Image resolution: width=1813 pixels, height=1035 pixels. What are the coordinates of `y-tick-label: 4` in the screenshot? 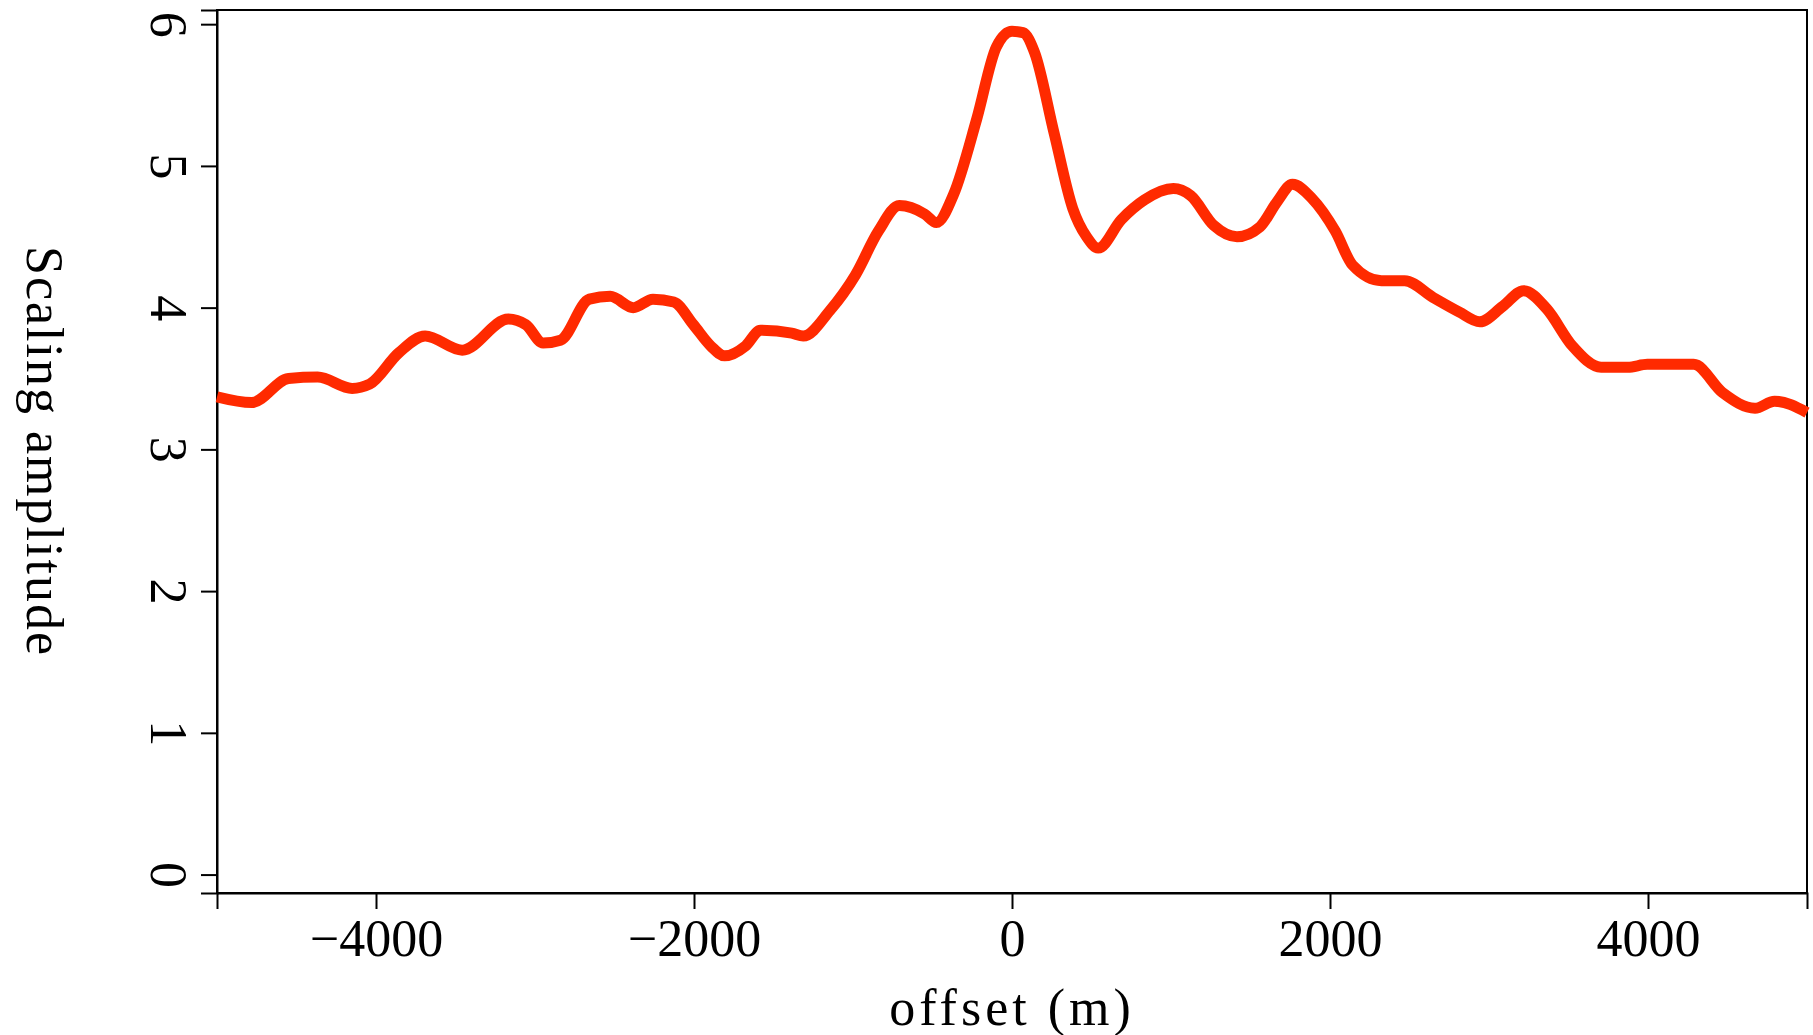 It's located at (168, 308).